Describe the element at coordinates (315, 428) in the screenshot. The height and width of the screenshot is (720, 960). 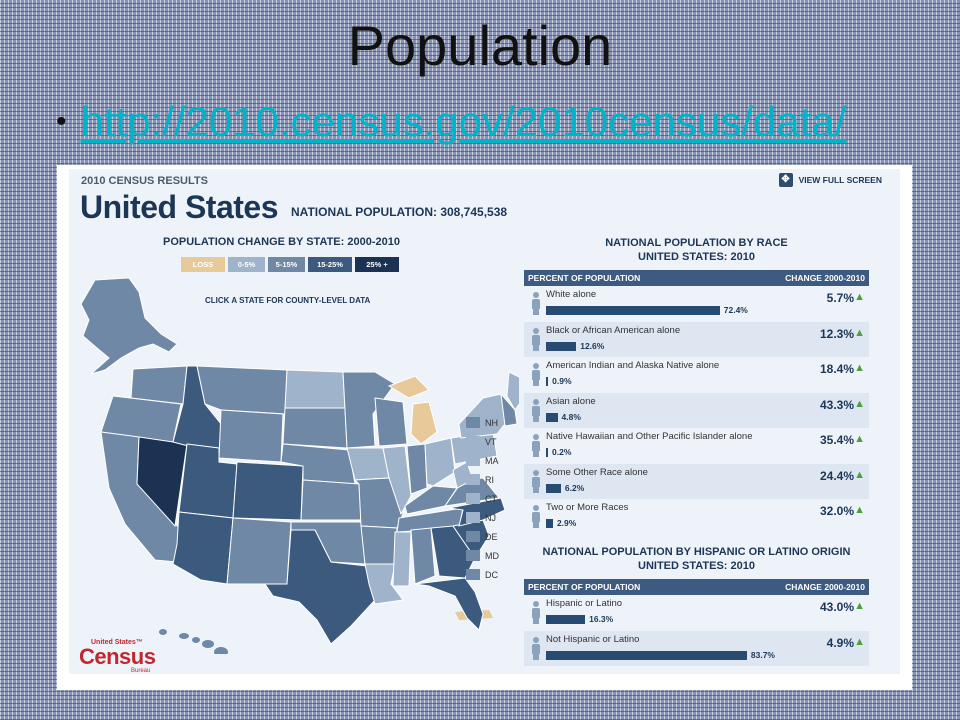
I see `state-south-dakota` at that location.